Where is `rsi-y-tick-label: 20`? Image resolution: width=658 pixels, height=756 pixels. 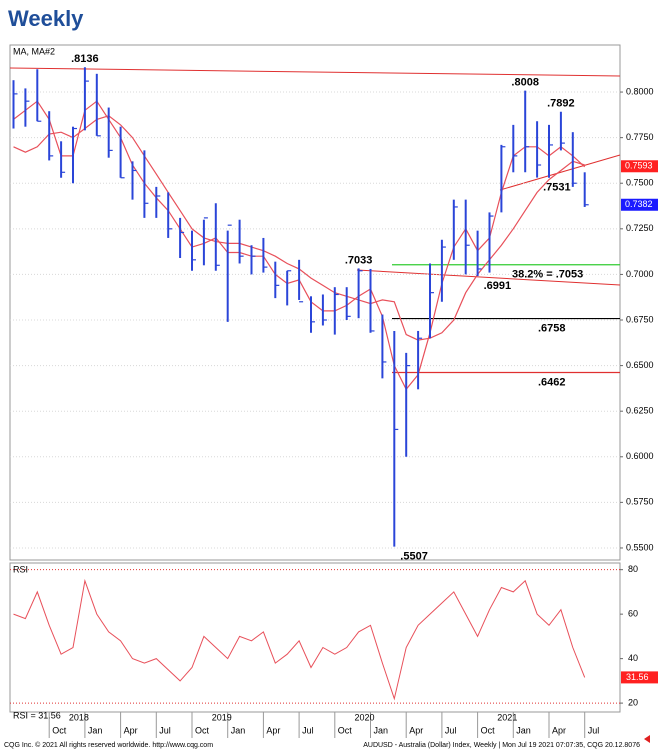
rsi-y-tick-label: 20 is located at coordinates (633, 702).